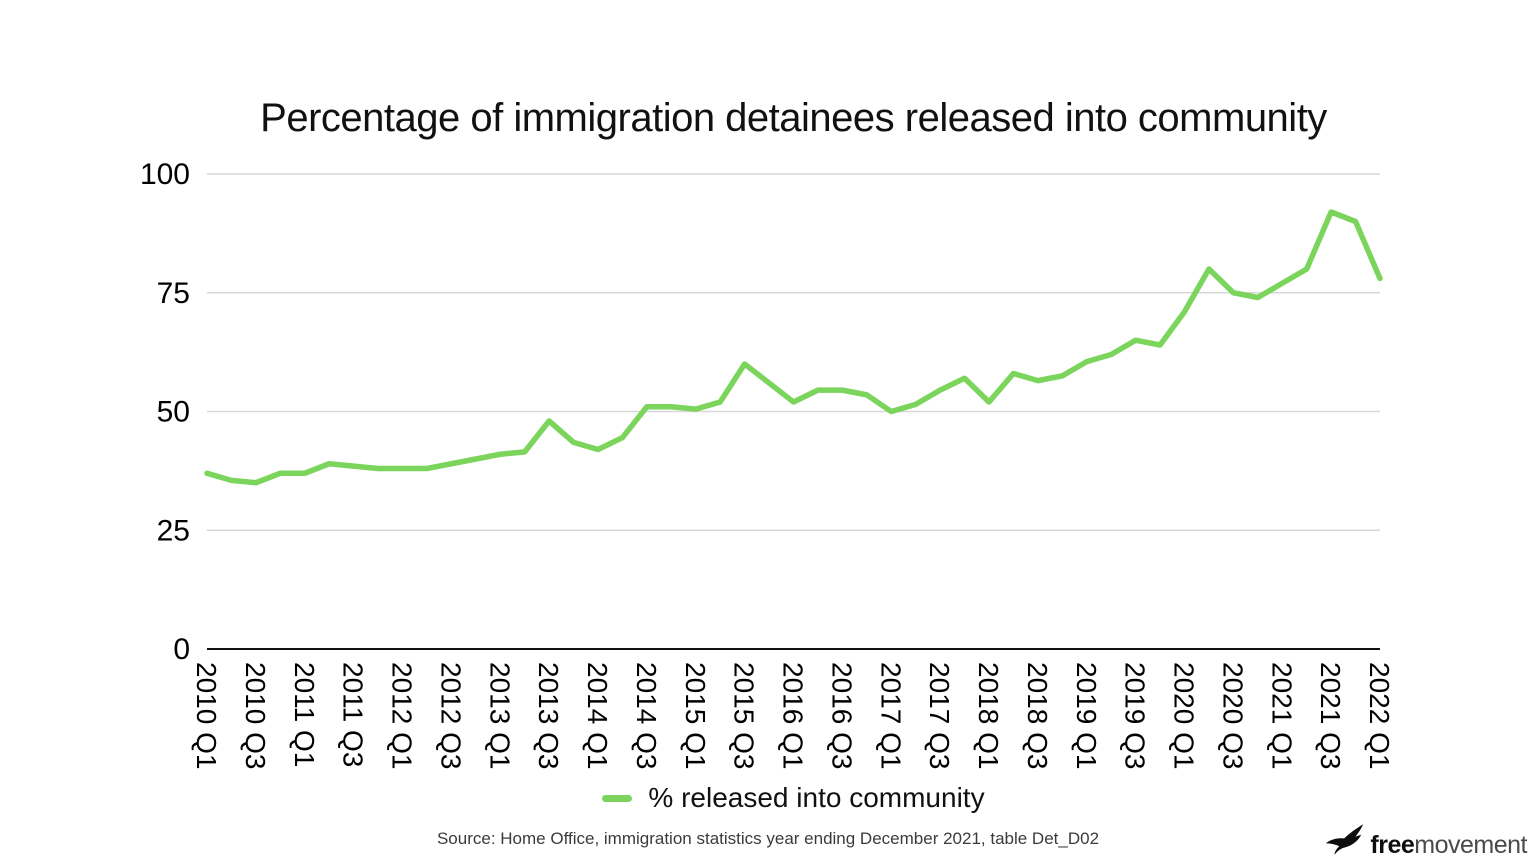 This screenshot has width=1536, height=864. Describe the element at coordinates (255, 715) in the screenshot. I see `x-tick-label: 2010 Q3` at that location.